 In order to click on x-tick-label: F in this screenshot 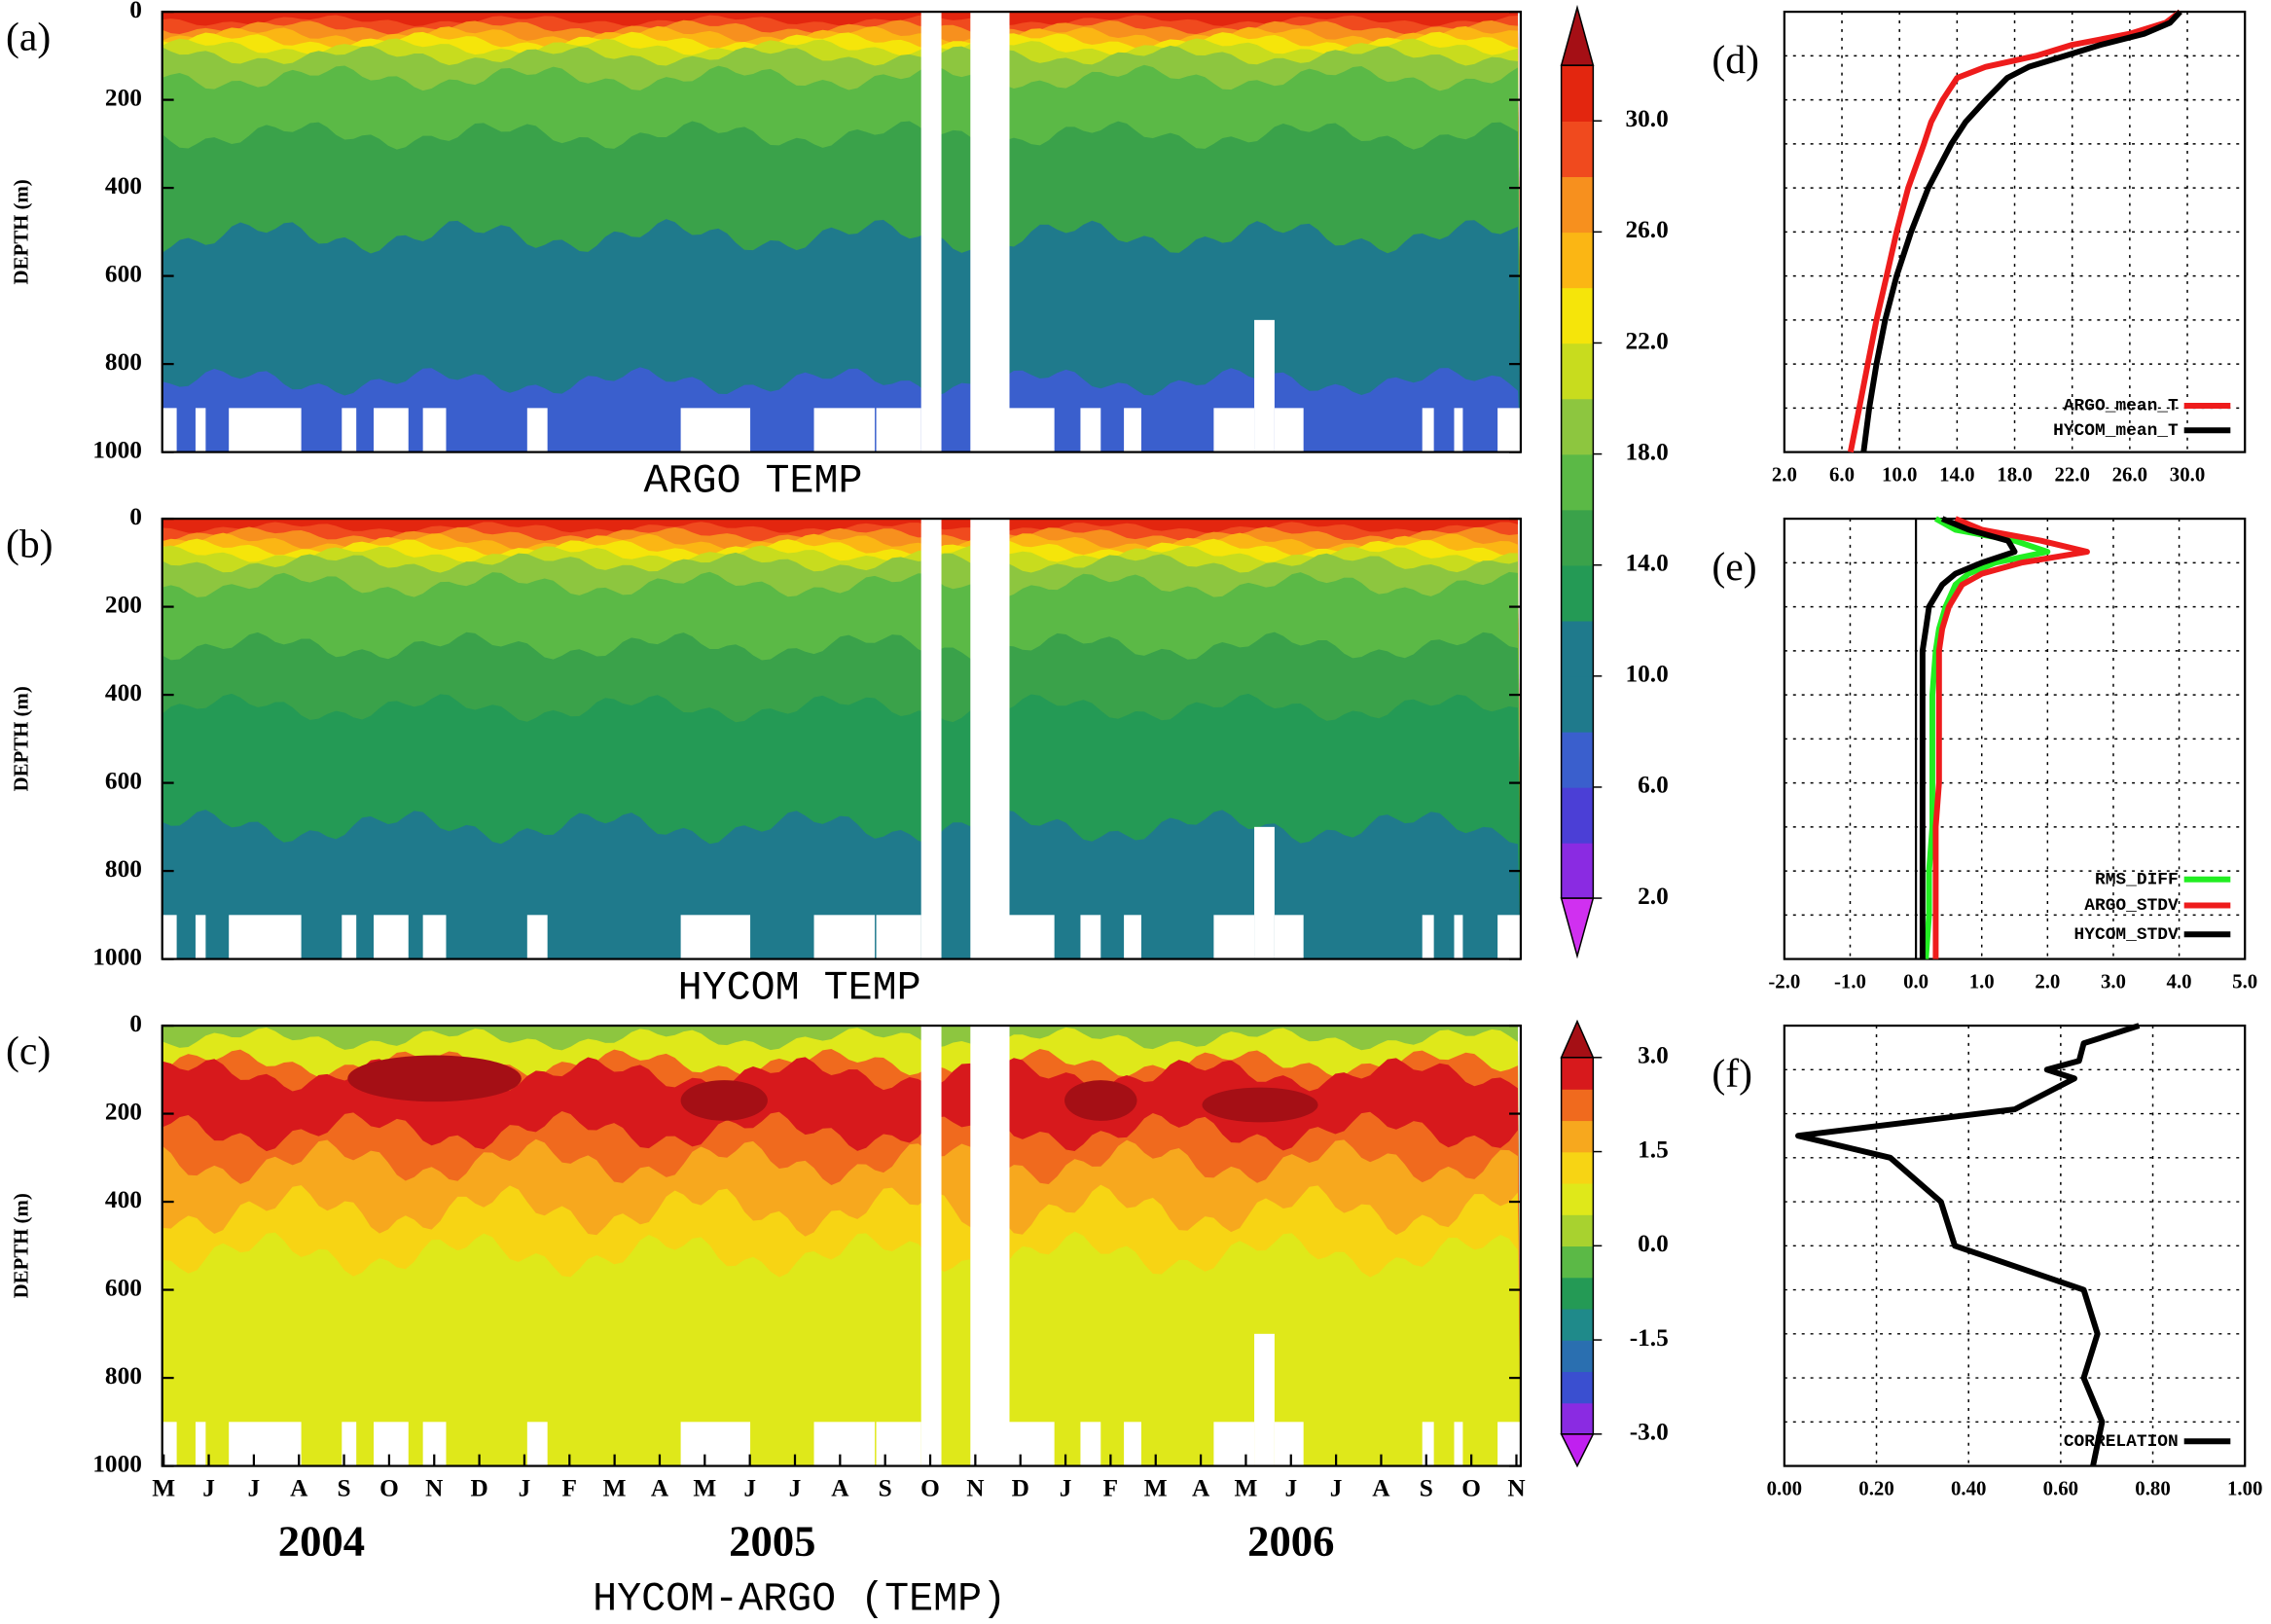, I will do `click(569, 1488)`.